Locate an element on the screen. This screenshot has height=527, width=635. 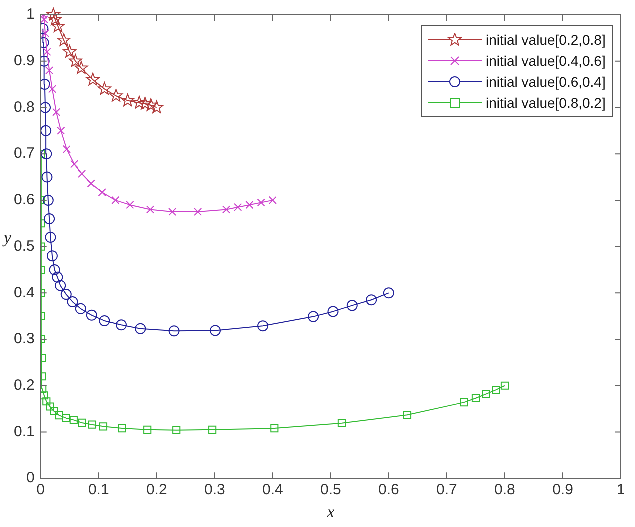
legend-label: initial value[0.4,0.6] is located at coordinates (546, 60).